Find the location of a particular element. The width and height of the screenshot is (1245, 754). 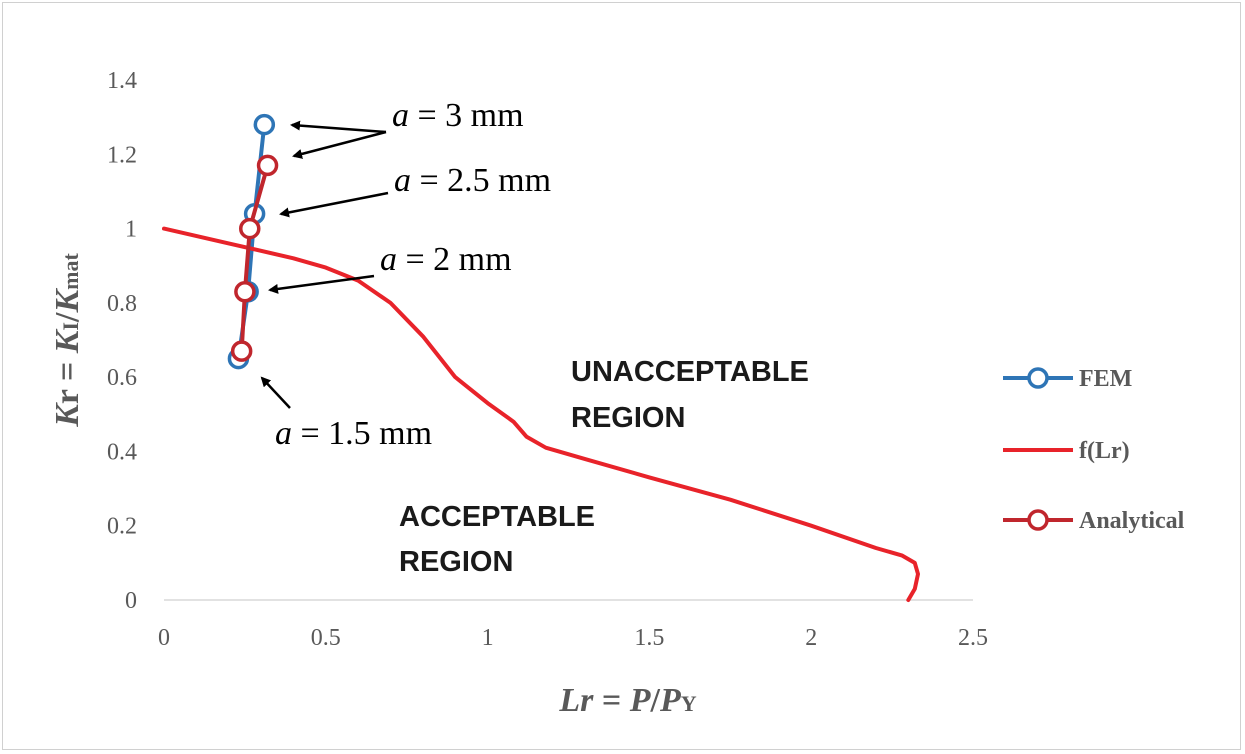

annotation-a-2-5mm: a = 2.5 mm is located at coordinates (472, 180).